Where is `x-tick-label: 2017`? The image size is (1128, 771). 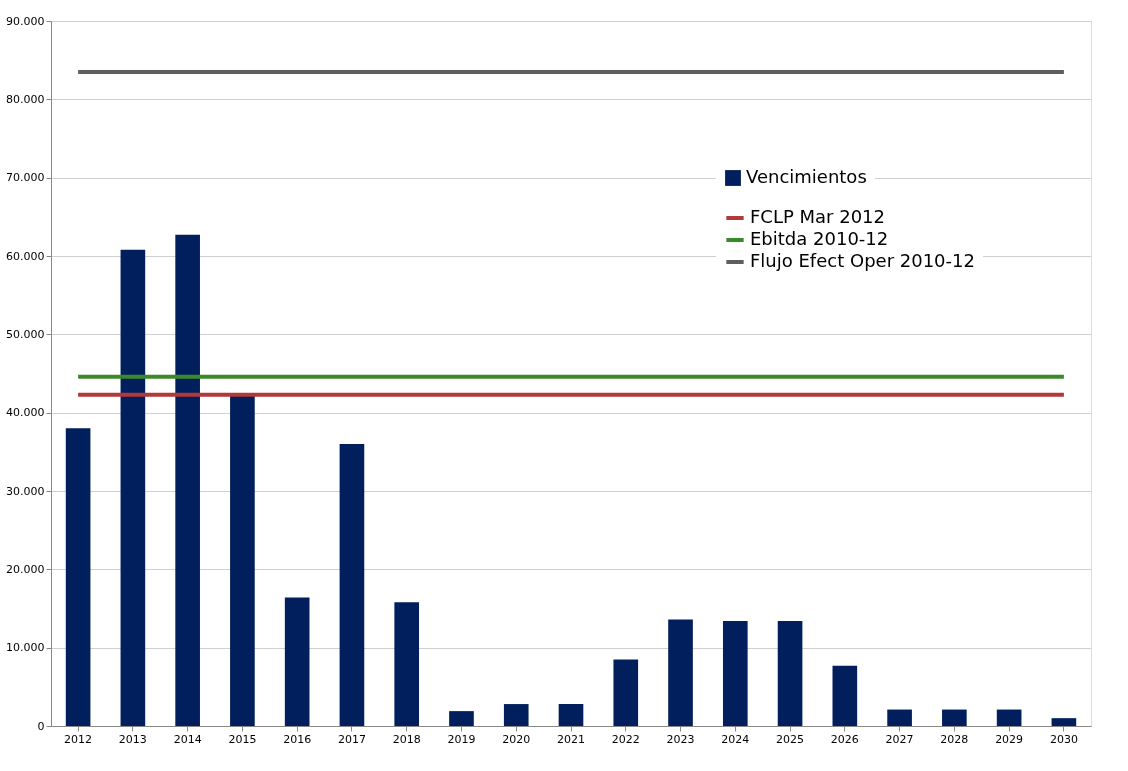
x-tick-label: 2017 is located at coordinates (351, 739).